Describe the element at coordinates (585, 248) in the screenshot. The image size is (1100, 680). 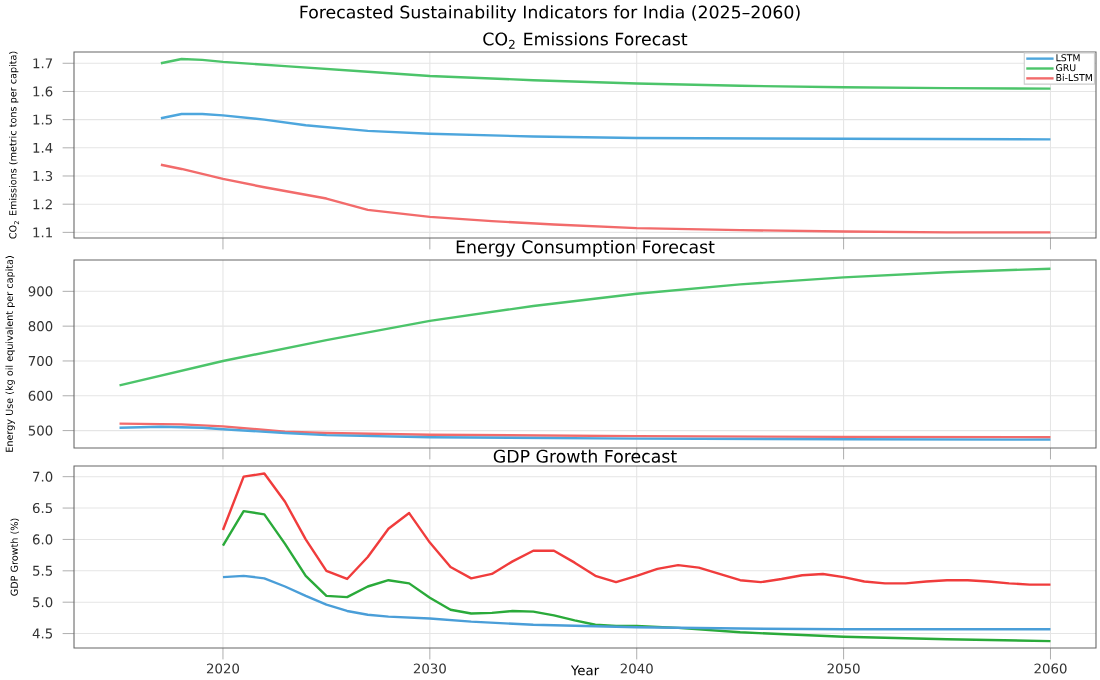
I see `chart-title: Energy Consumption Forecast` at that location.